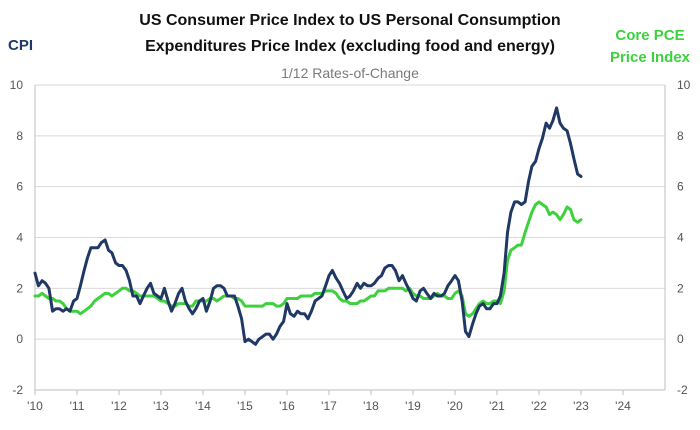 Image resolution: width=700 pixels, height=430 pixels. Describe the element at coordinates (682, 390) in the screenshot. I see `y-tick-label-right: -2` at that location.